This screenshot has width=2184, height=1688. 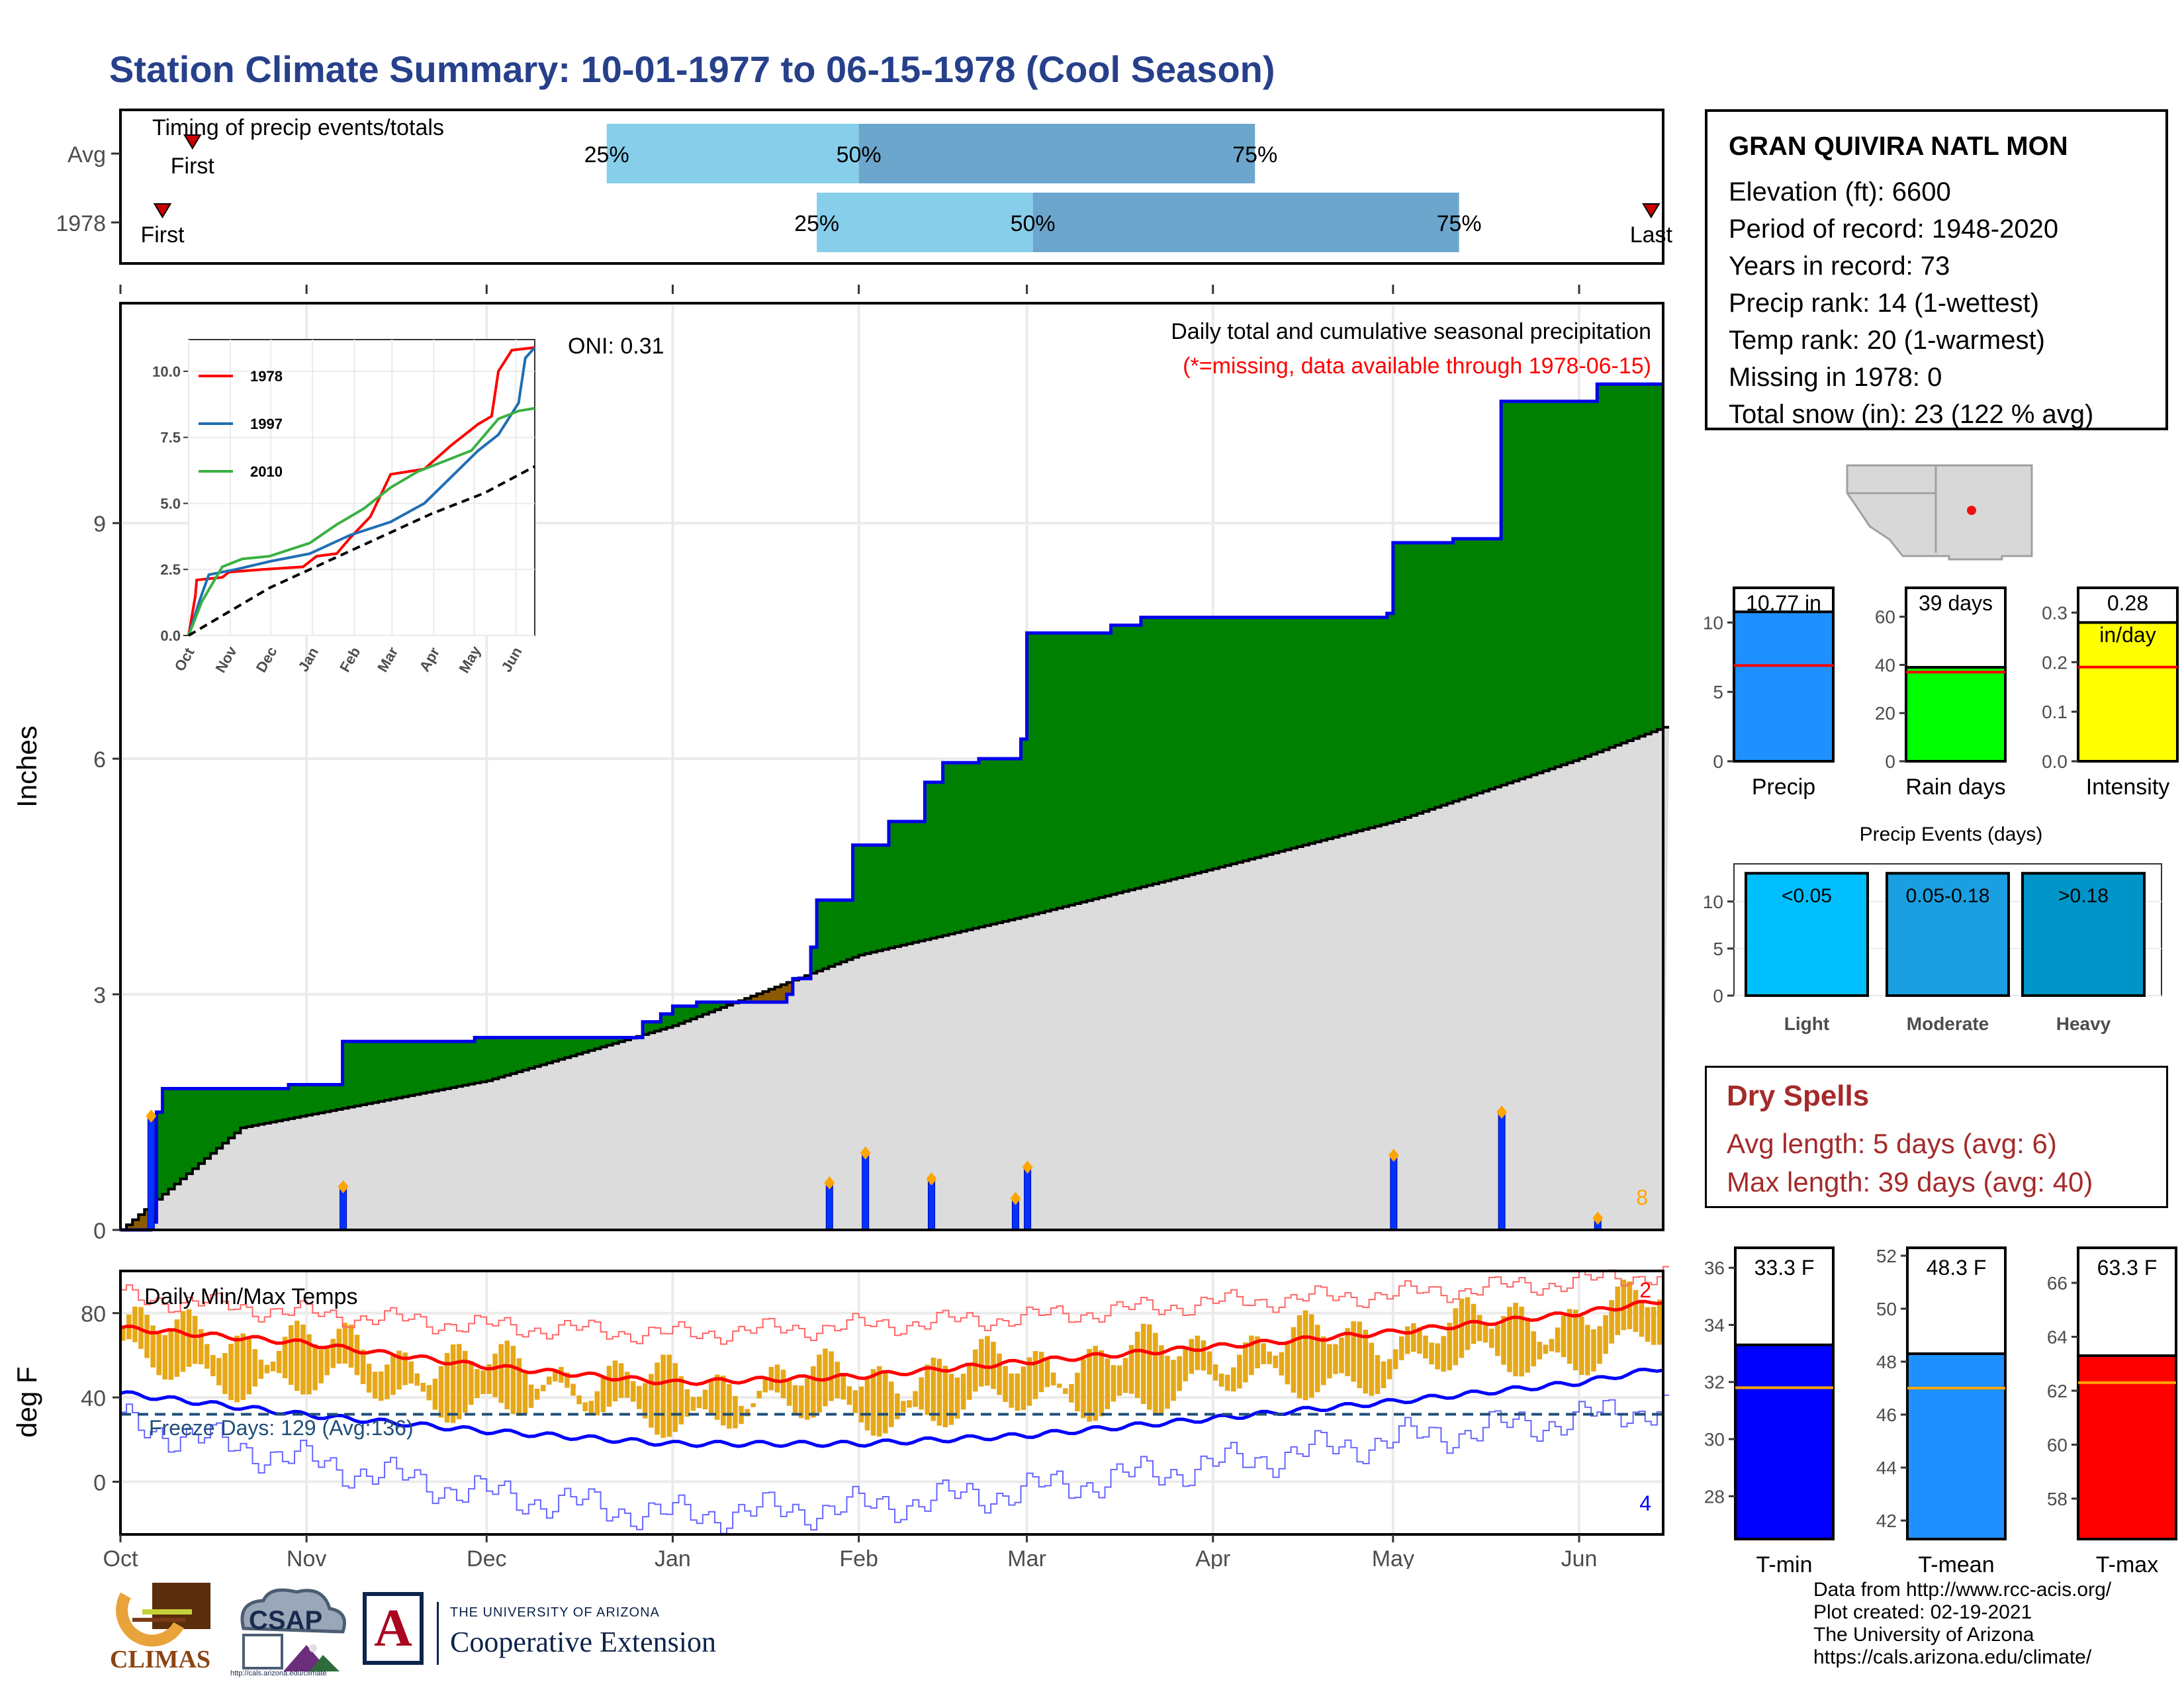 What do you see at coordinates (784, 993) in the screenshot?
I see `below-normal-segment` at bounding box center [784, 993].